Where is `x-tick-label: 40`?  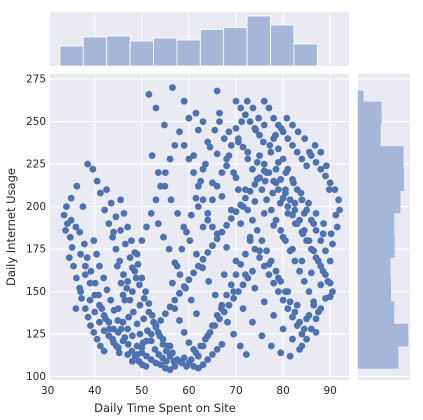 x-tick-label: 40 is located at coordinates (94, 391).